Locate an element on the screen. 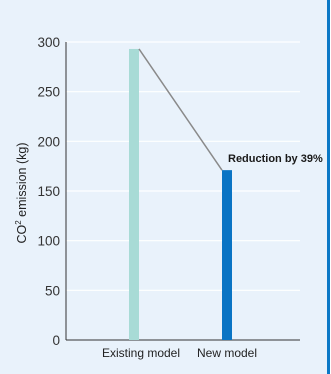 The height and width of the screenshot is (374, 331). x-tick-label: New model is located at coordinates (227, 353).